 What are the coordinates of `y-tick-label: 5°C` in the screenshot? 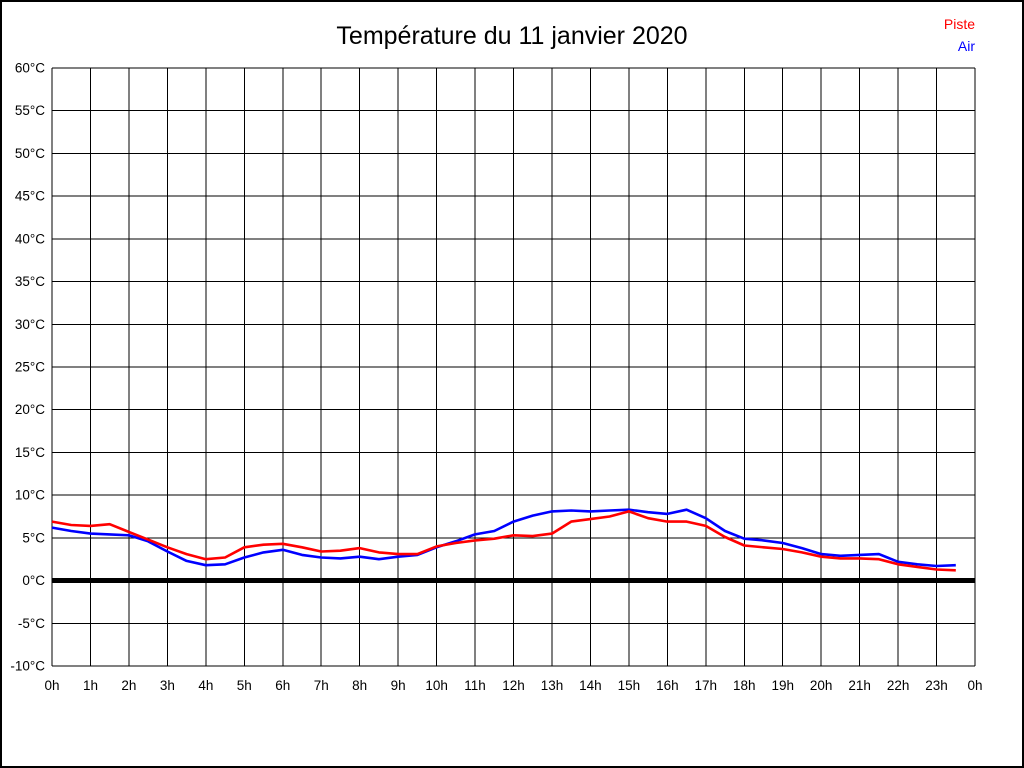 It's located at (33, 537).